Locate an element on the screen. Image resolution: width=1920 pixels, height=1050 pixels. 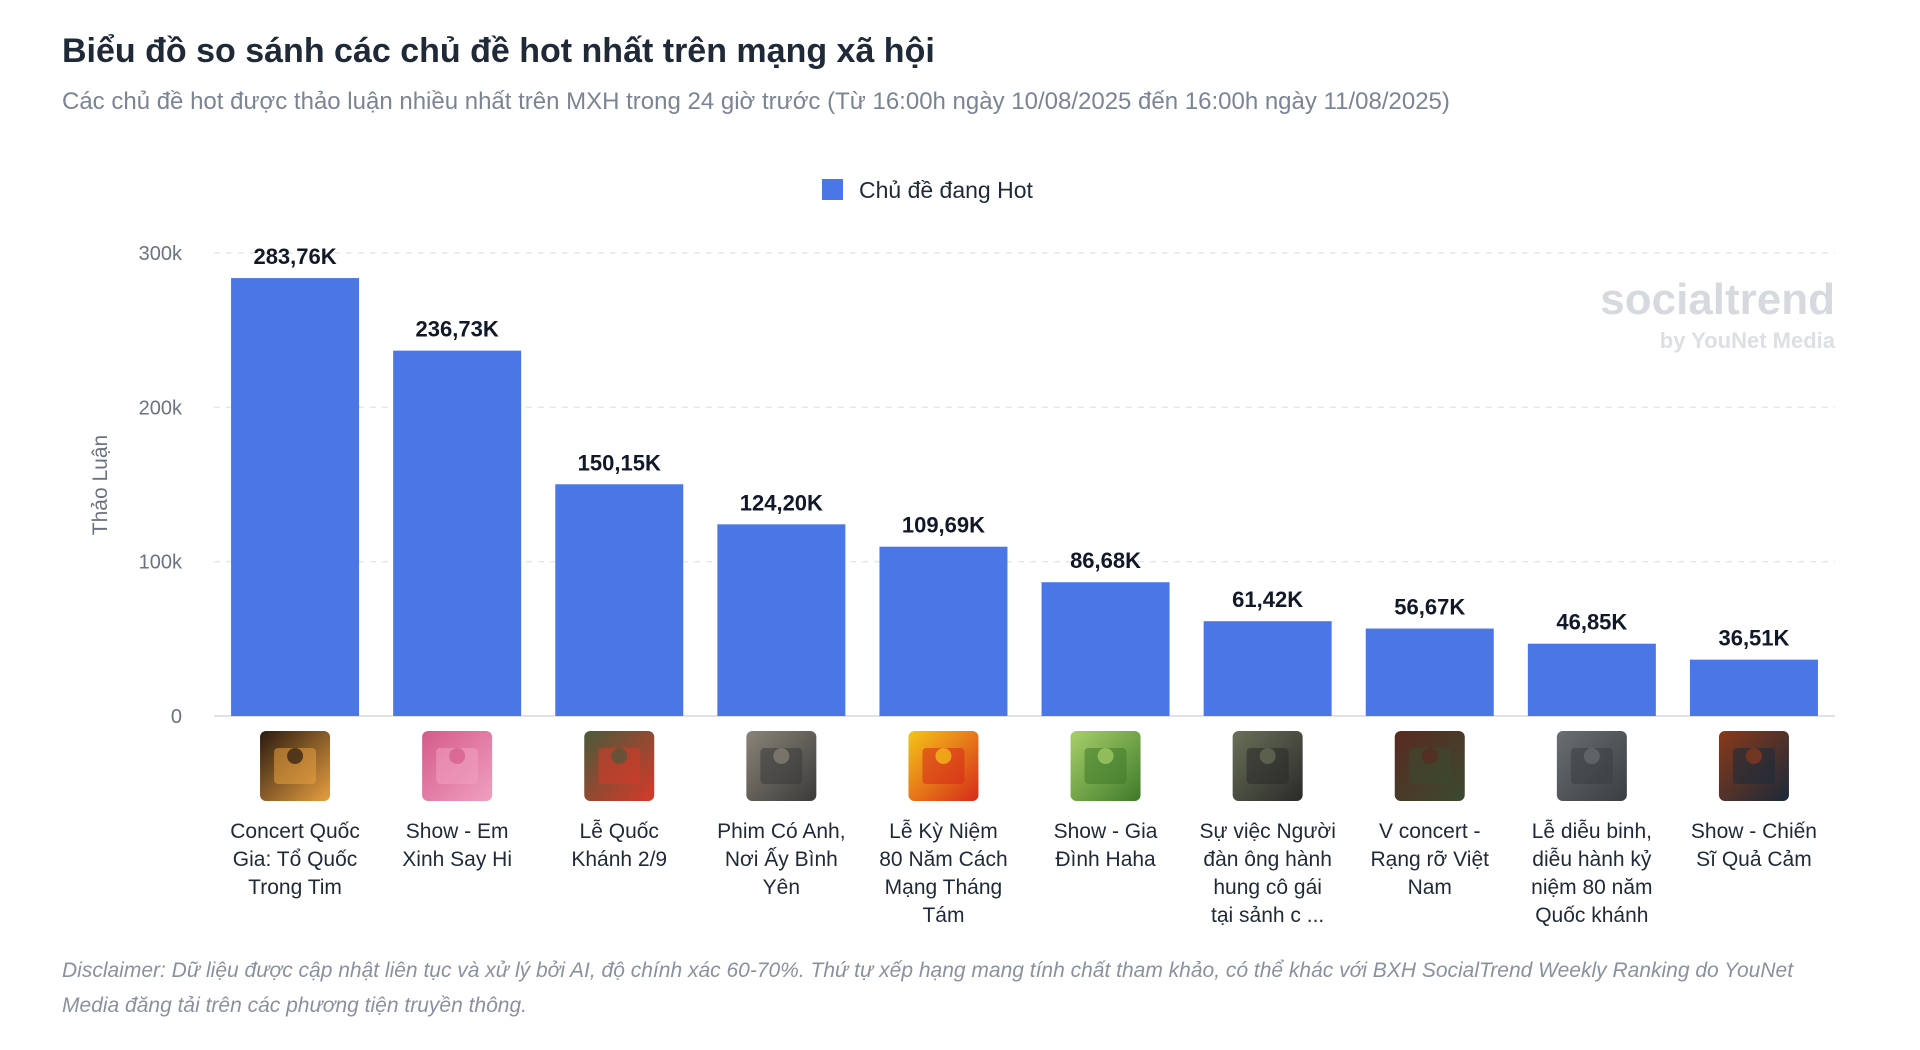
bar-value-label: 124,20K is located at coordinates (781, 502).